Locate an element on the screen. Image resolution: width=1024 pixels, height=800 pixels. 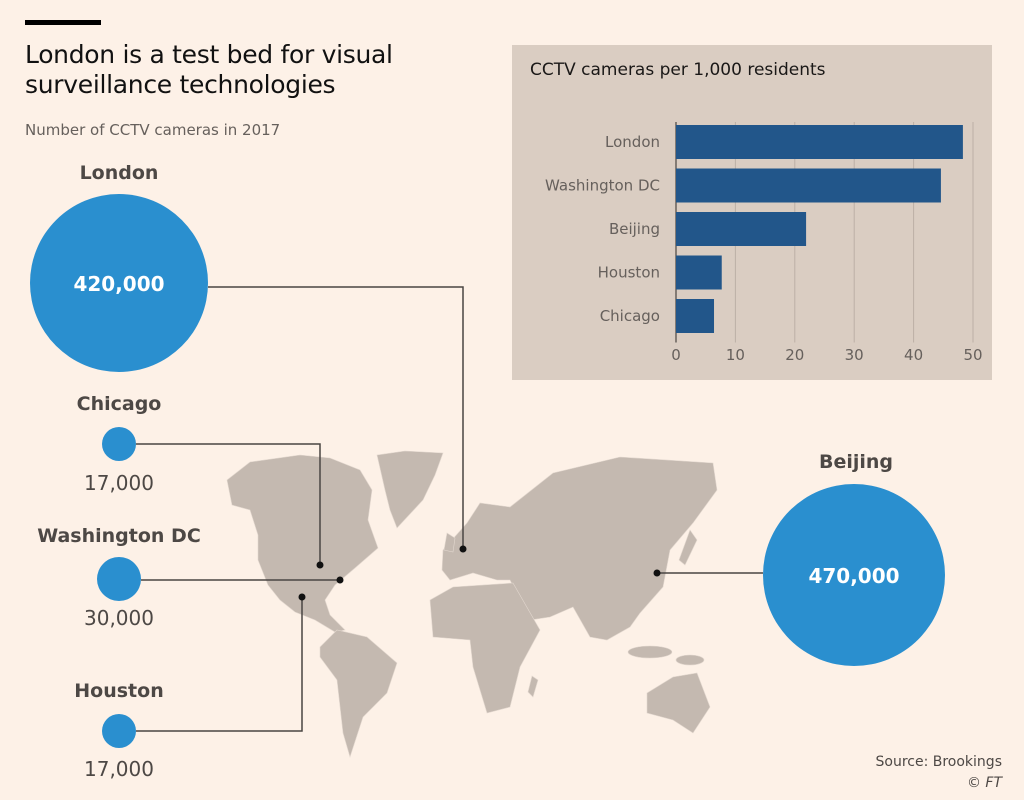
south-america is located at coordinates (358, 694).